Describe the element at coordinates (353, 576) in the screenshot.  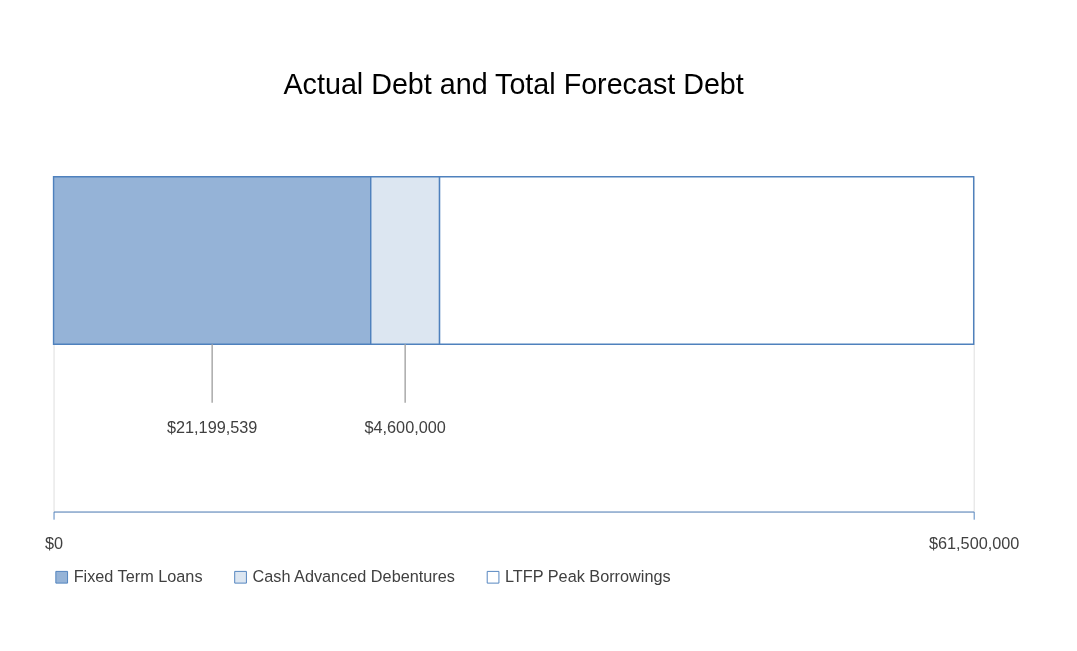
I see `legend-label: Cash Advanced Debentures` at that location.